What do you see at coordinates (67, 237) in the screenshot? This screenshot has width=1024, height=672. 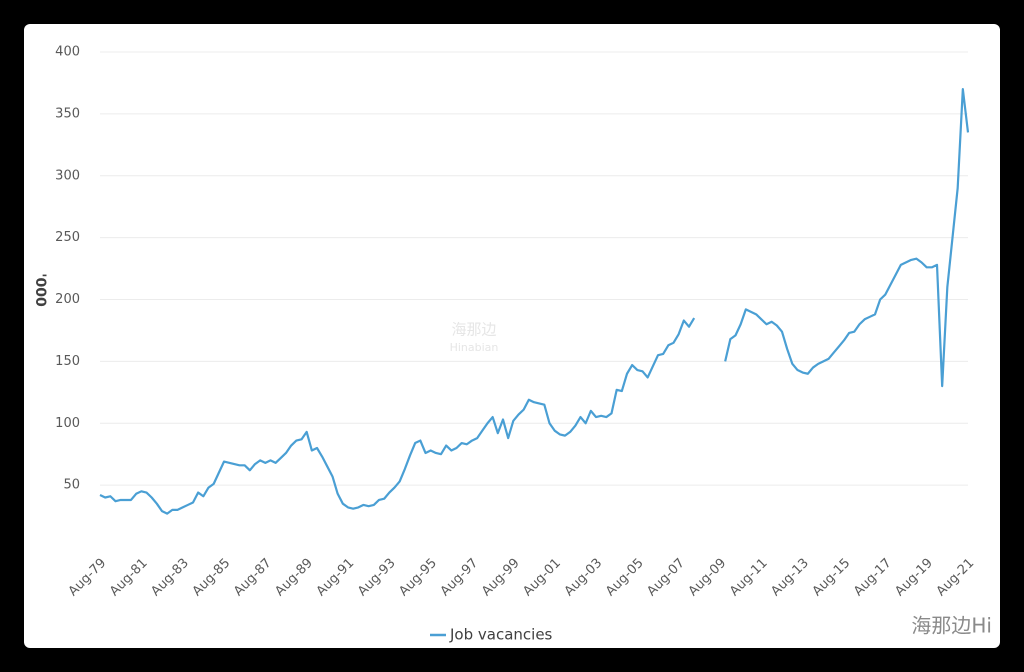 I see `y-tick-label: 250` at bounding box center [67, 237].